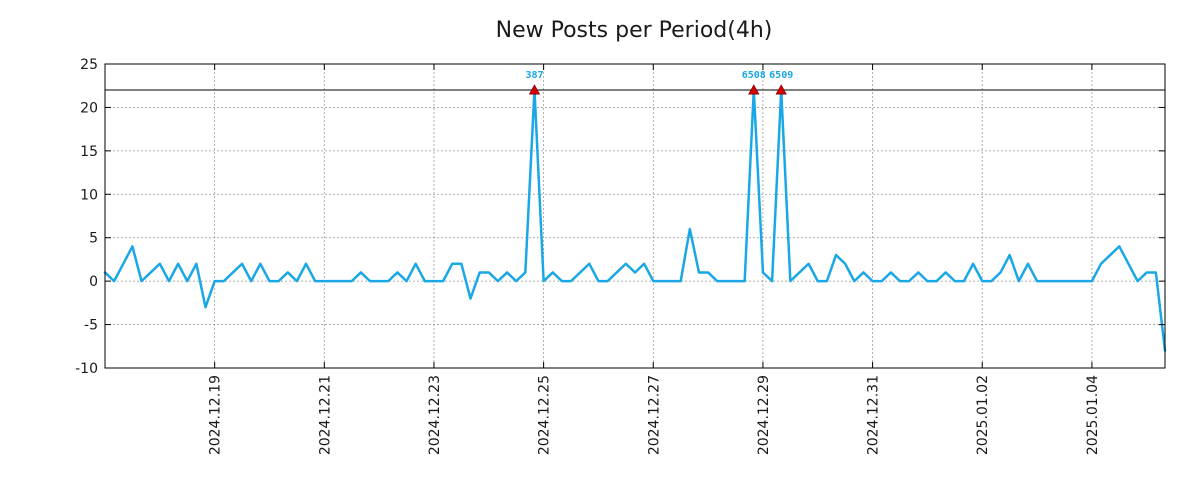 This screenshot has height=500, width=1200. What do you see at coordinates (659, 82) in the screenshot?
I see `marker-layer: 387 6508 6509` at bounding box center [659, 82].